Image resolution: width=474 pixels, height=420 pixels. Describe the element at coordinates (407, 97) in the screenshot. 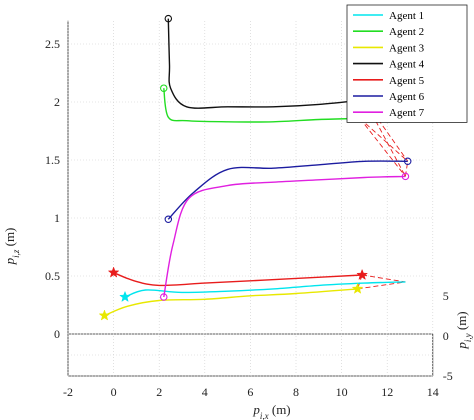

I see `legend-label-agent-6: Agent 6` at that location.